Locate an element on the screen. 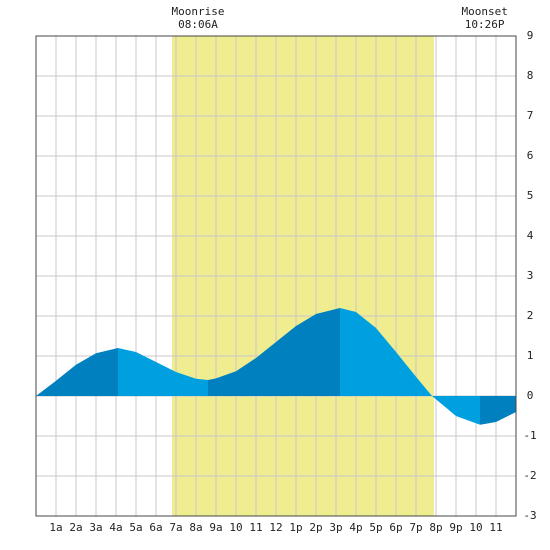 This screenshot has height=550, width=550. x-tick-label: 7p is located at coordinates (415, 527).